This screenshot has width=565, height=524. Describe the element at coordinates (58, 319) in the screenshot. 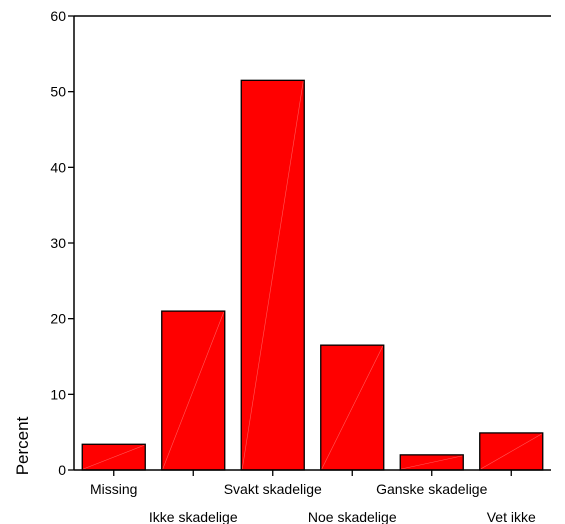

I see `y-tick-label: 20` at that location.